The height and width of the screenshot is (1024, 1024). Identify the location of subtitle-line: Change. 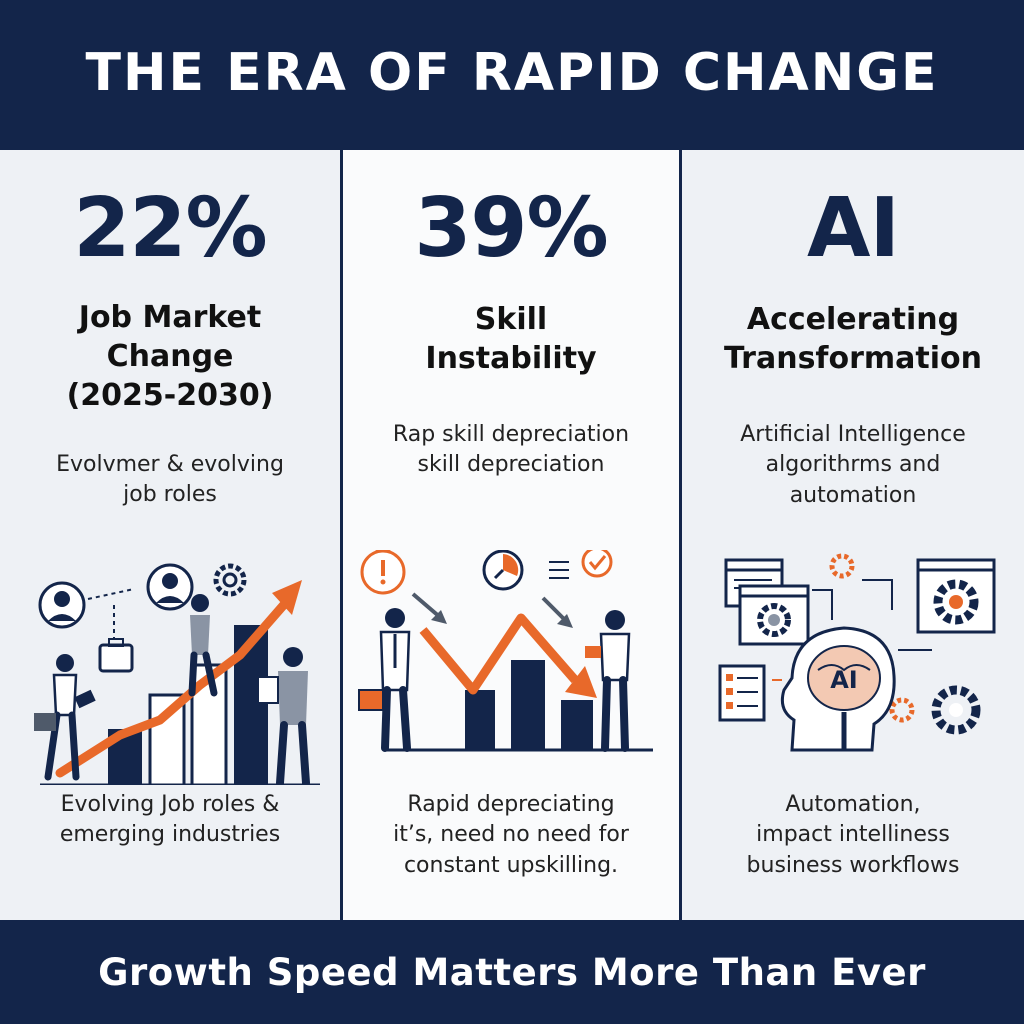
(170, 356).